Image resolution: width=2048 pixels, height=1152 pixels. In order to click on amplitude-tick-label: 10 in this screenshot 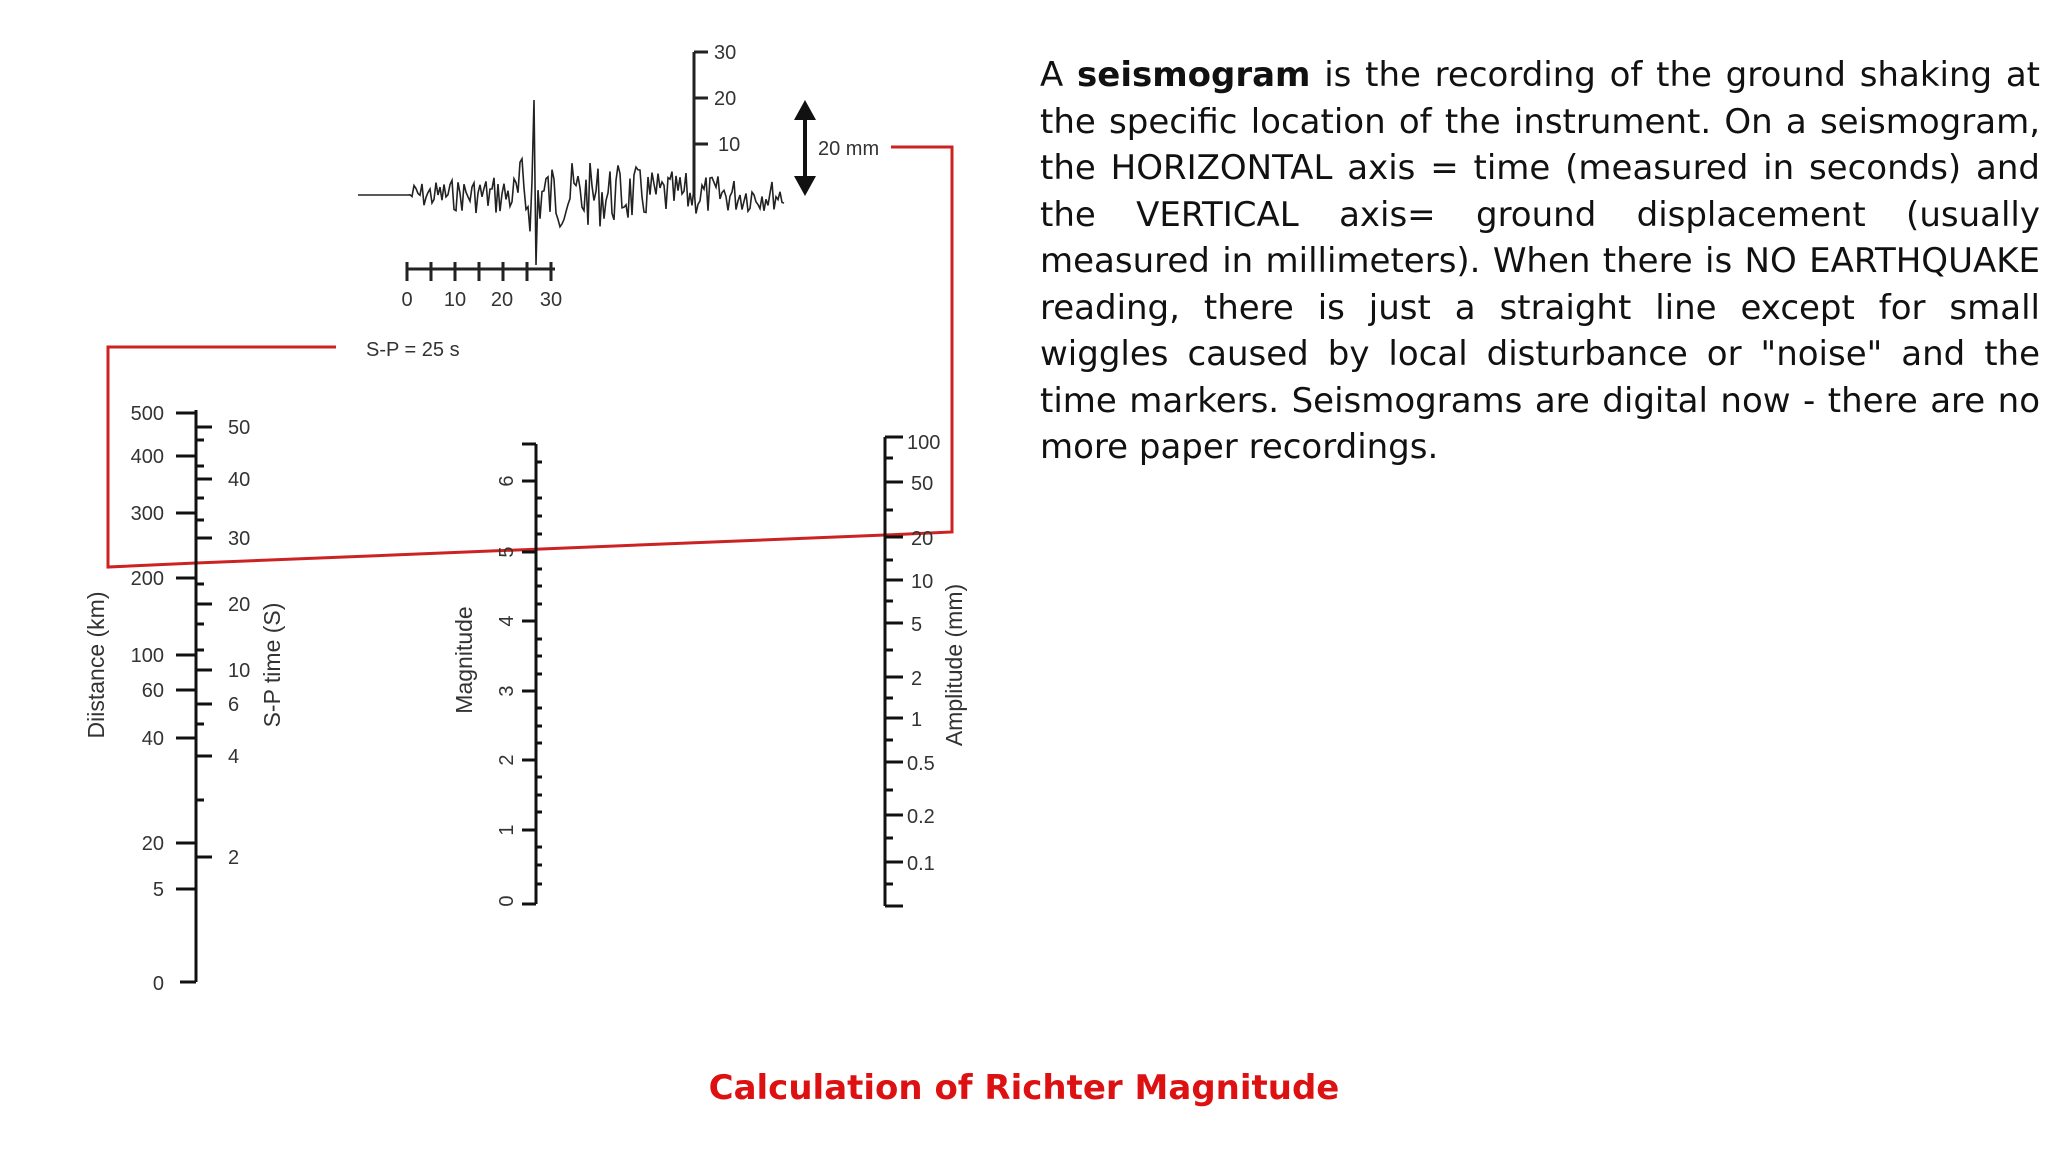, I will do `click(729, 145)`.